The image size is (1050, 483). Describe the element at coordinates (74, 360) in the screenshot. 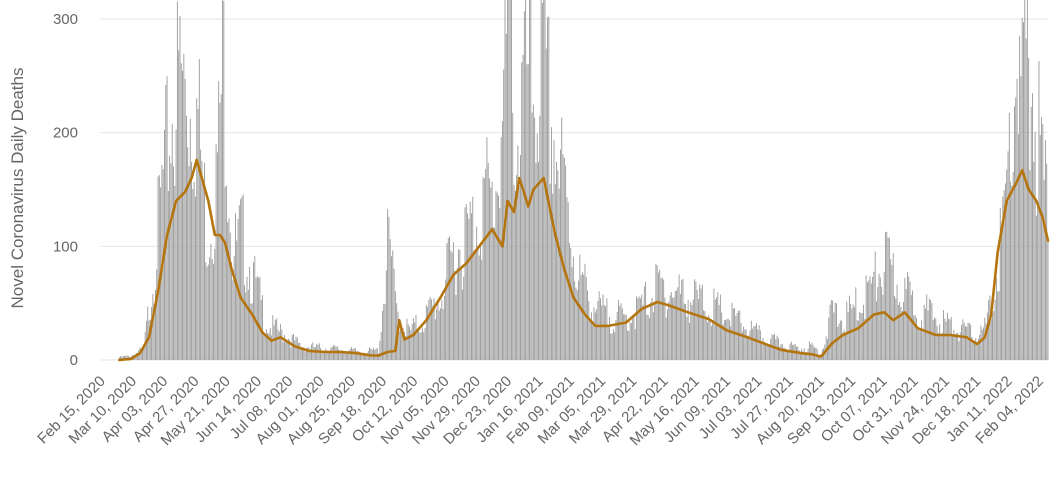

I see `y-tick-label: 0` at that location.